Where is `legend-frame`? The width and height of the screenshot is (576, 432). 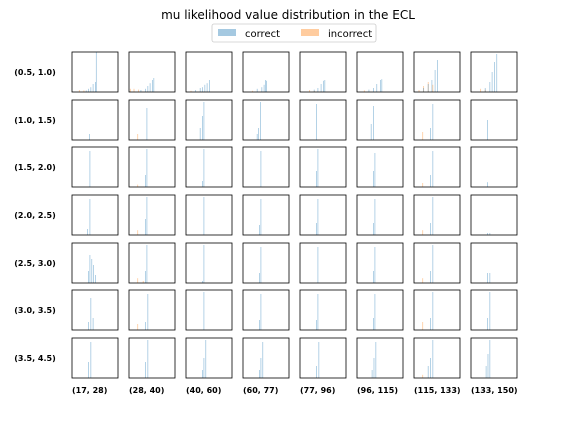 legend-frame is located at coordinates (294, 33).